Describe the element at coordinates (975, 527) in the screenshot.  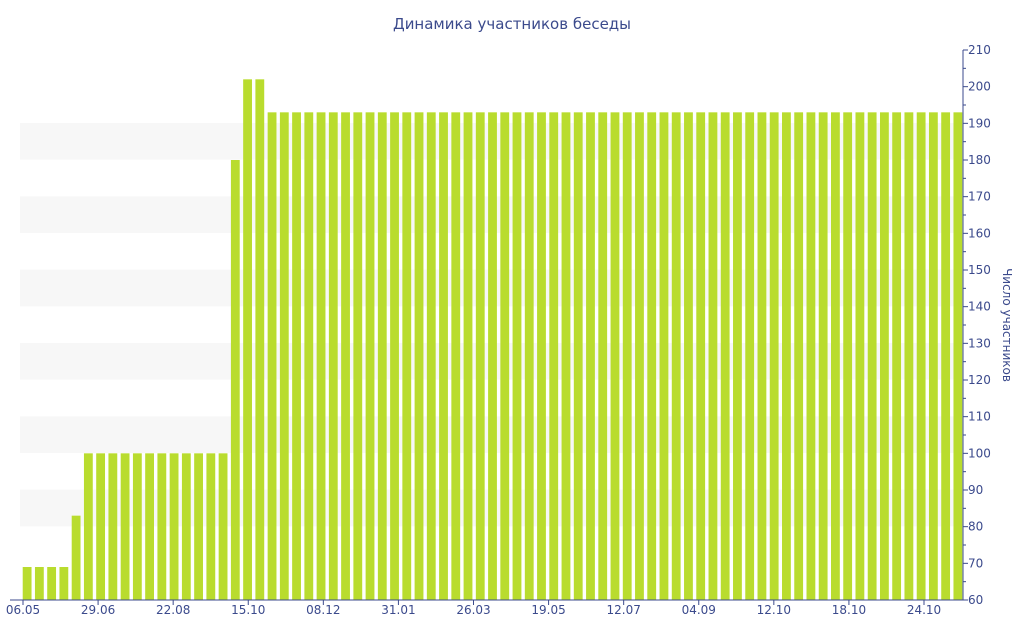
I see `y-tick-label: 80` at that location.